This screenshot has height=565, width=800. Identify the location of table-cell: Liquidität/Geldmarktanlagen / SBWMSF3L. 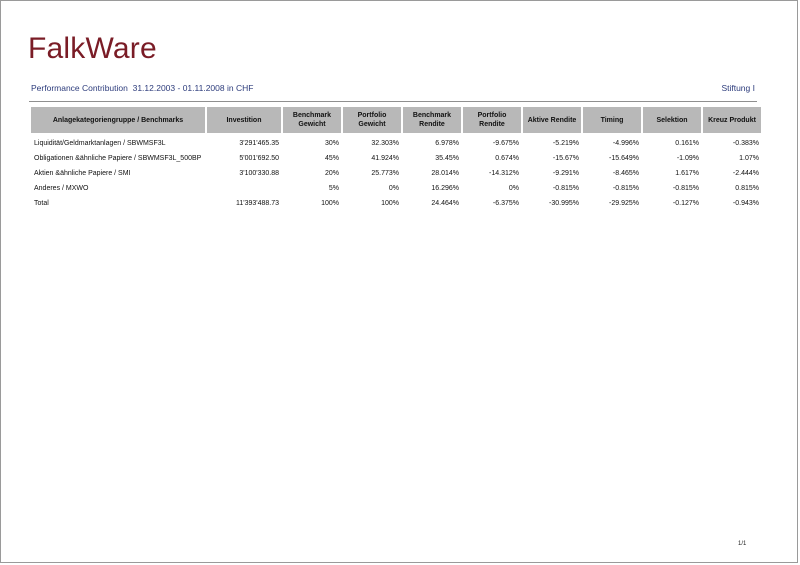
(100, 143).